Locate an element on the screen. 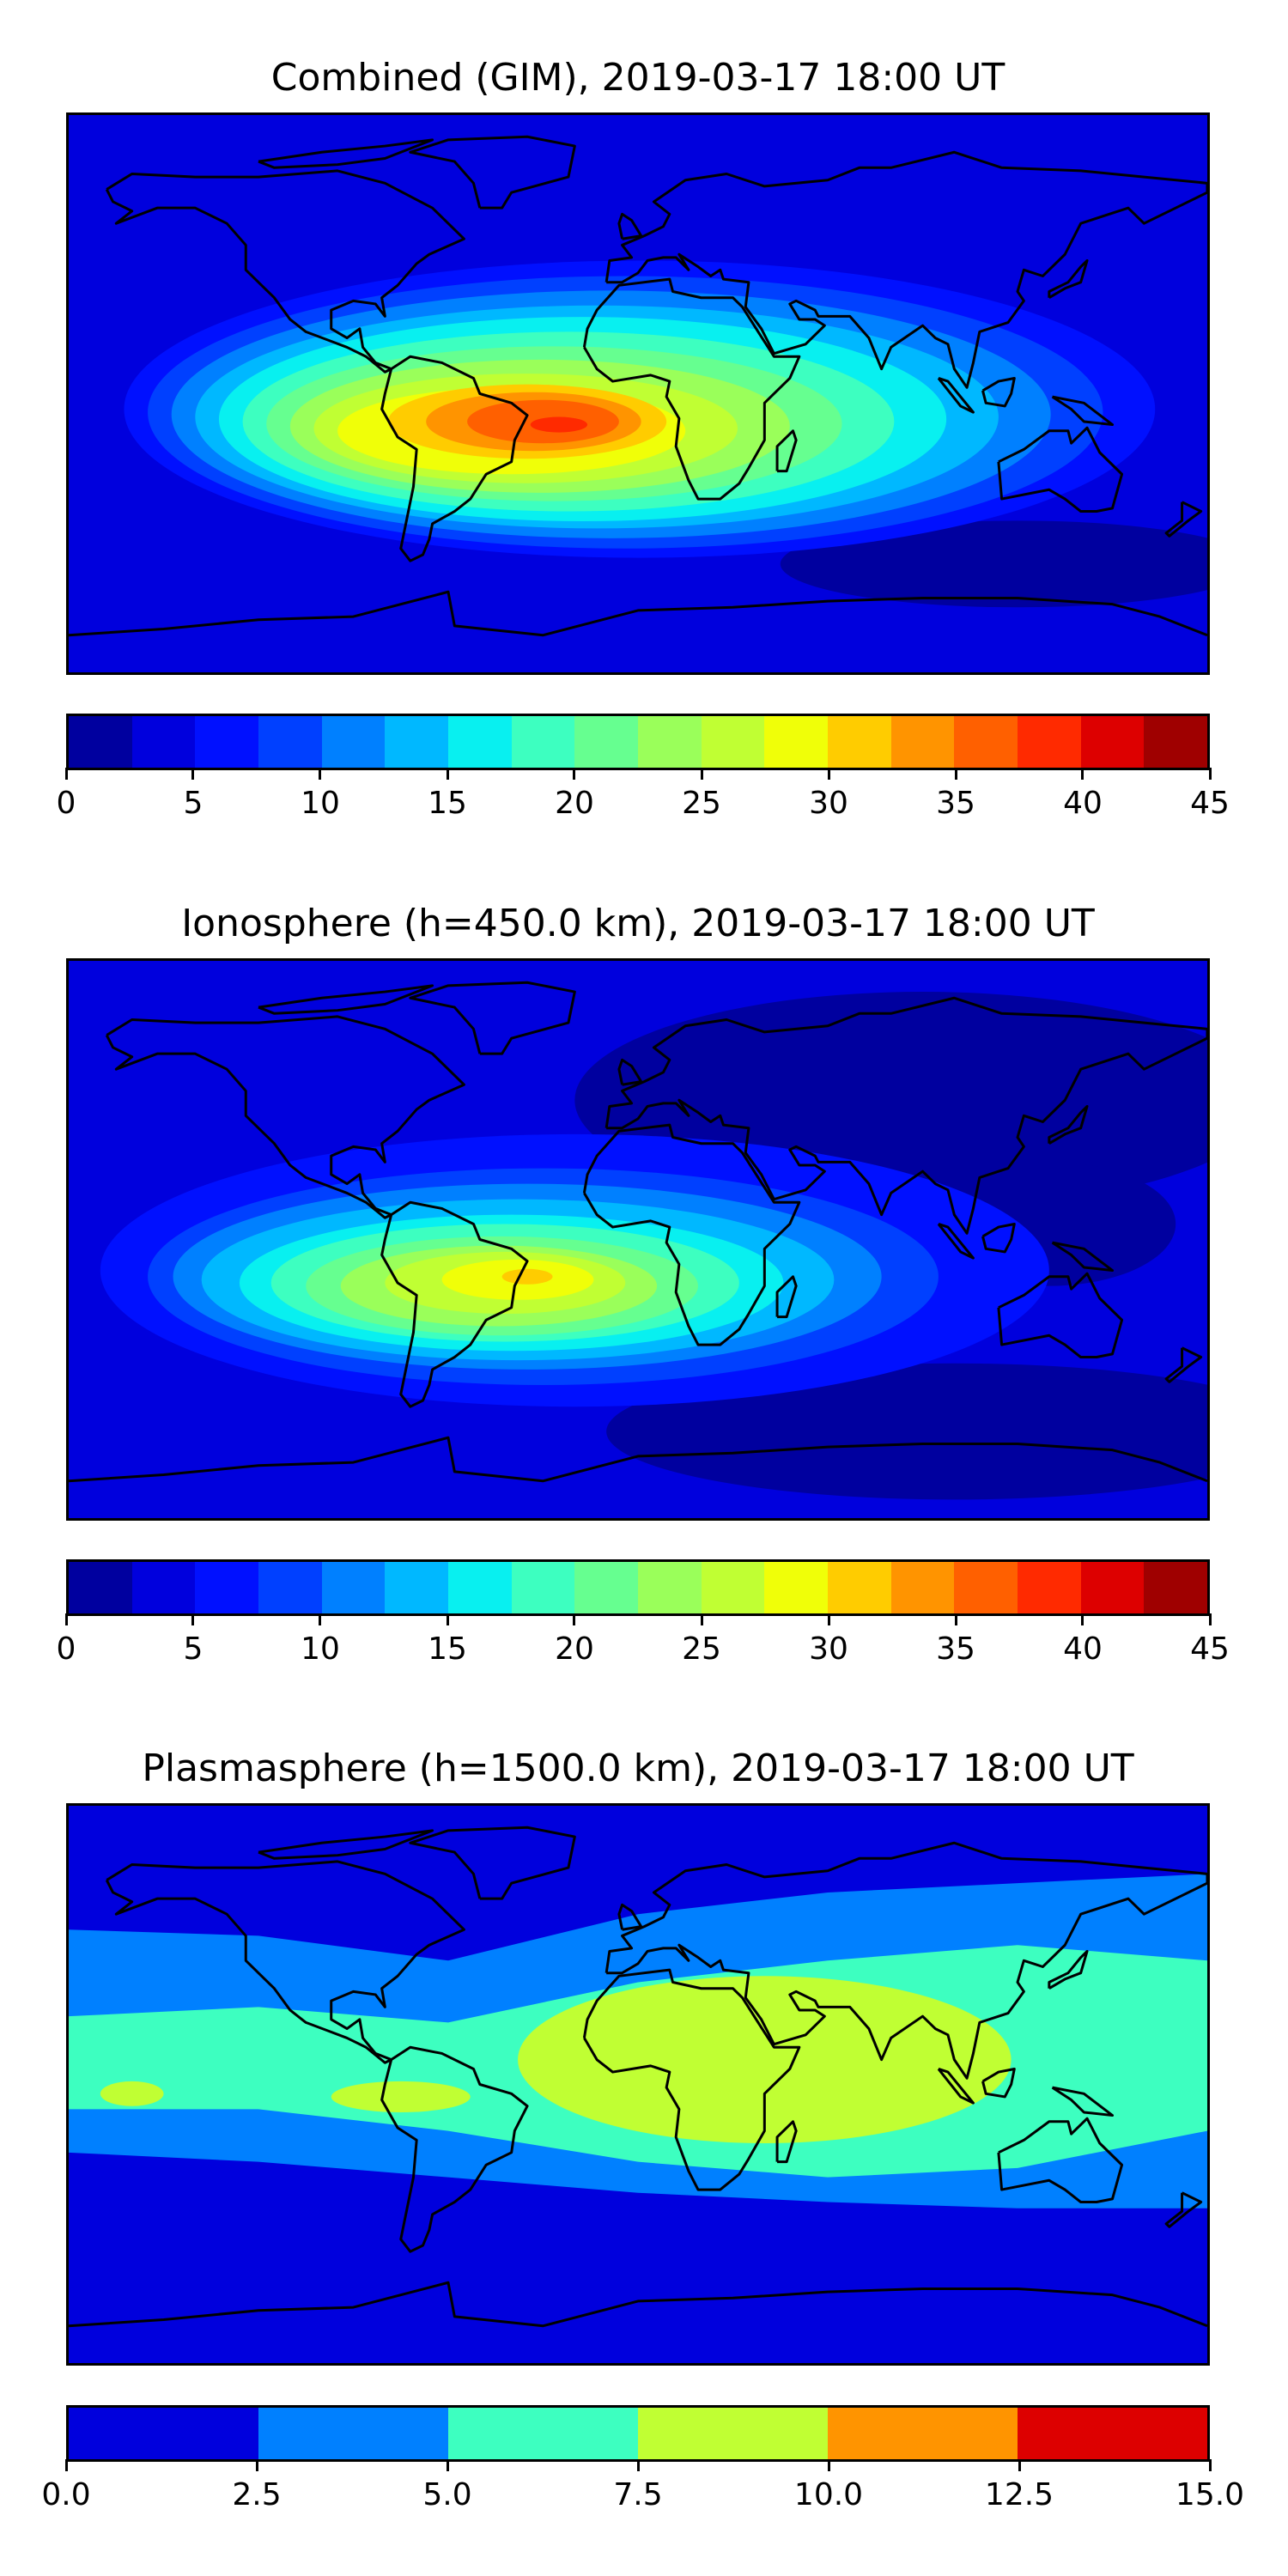 Image resolution: width=1288 pixels, height=2576 pixels. coastline-greenland is located at coordinates (492, 1863).